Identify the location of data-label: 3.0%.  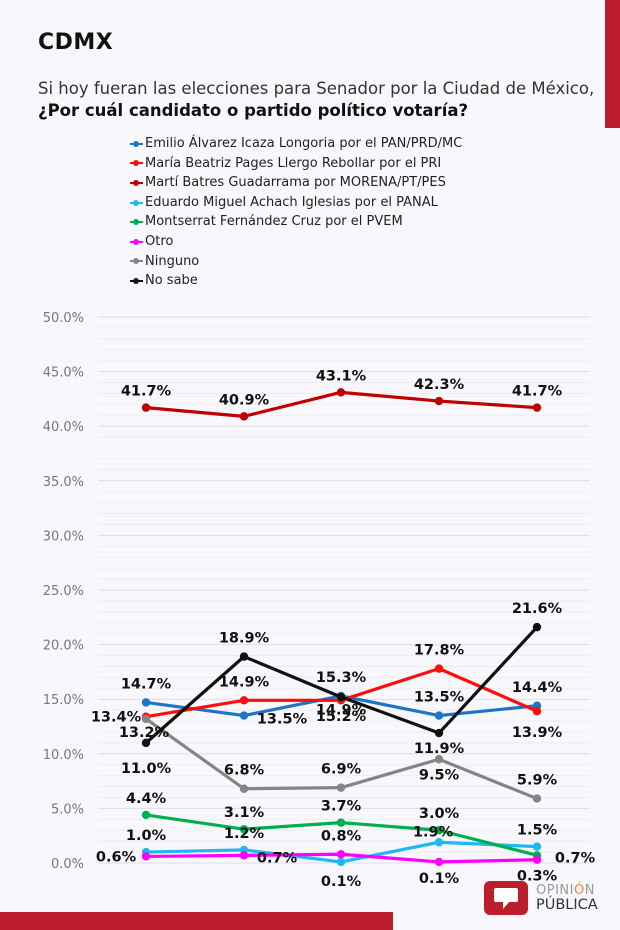
(439, 814).